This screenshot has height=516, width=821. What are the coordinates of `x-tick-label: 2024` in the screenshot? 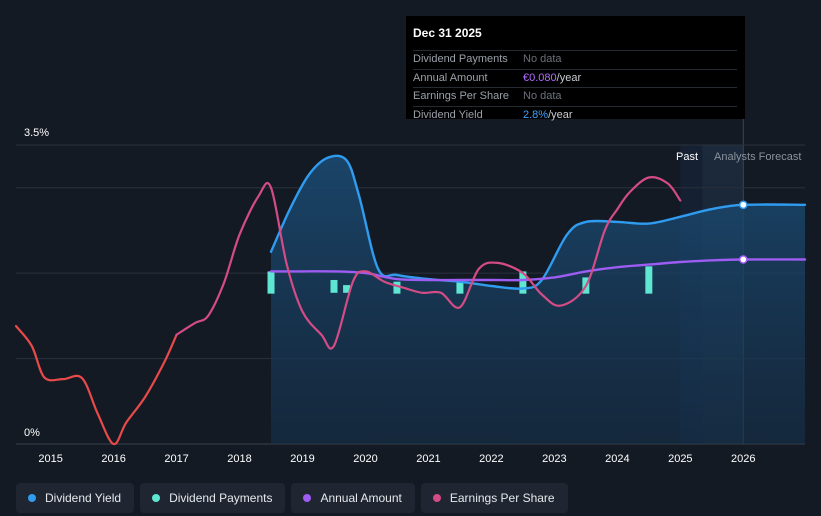 It's located at (617, 459).